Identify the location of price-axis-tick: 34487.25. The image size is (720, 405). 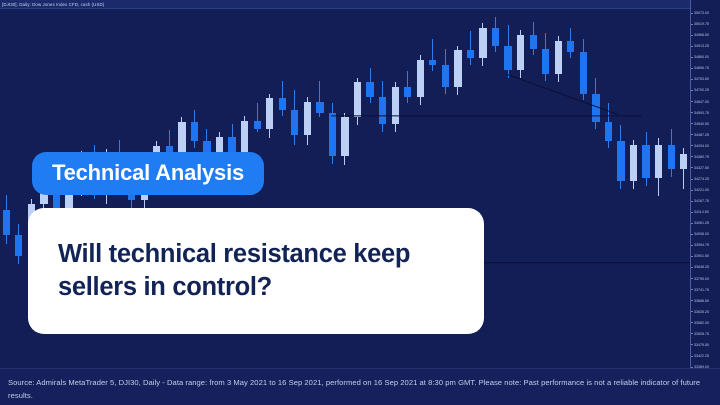
(700, 134).